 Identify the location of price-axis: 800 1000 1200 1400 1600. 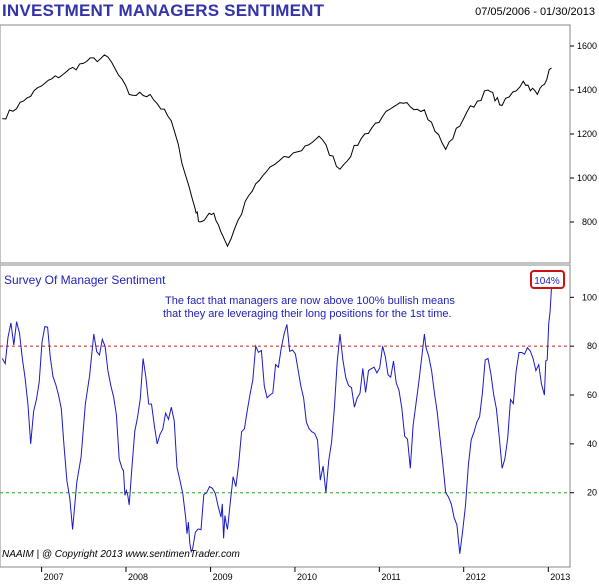
(583, 134).